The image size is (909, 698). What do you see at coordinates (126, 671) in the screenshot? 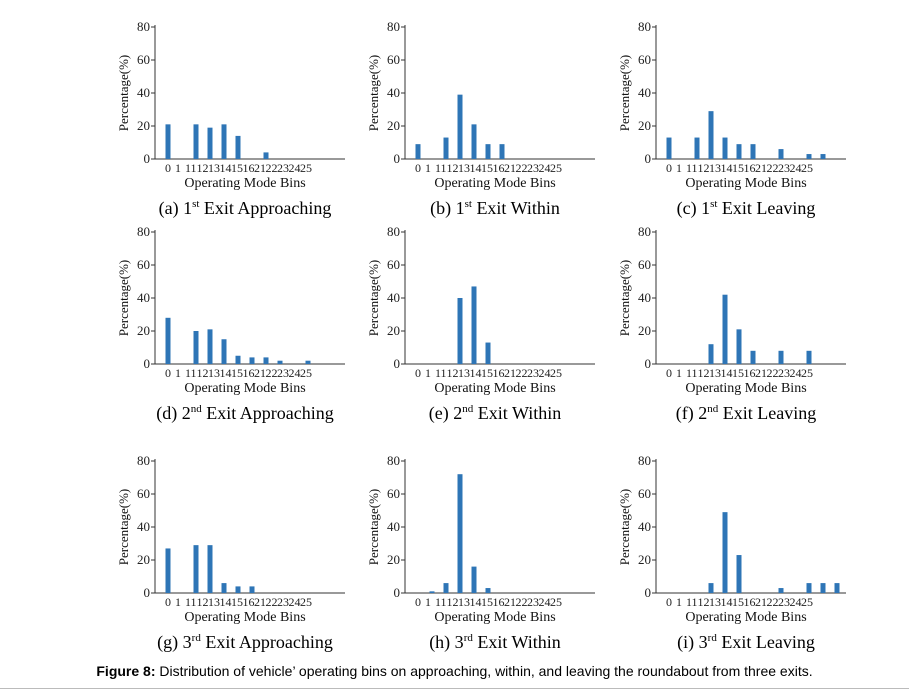
I see `caption-label: Figure 8:` at bounding box center [126, 671].